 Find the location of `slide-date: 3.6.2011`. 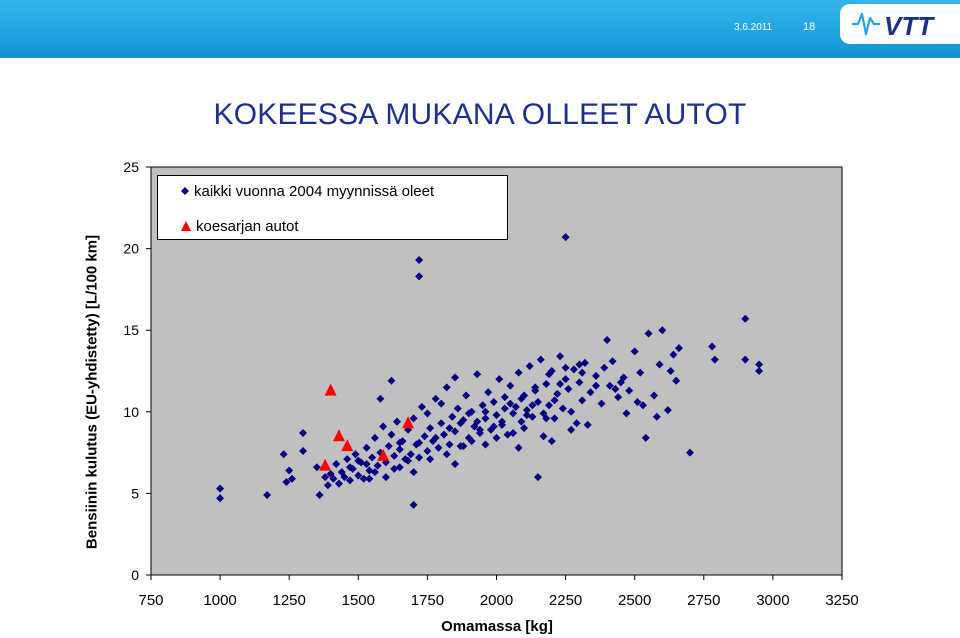

slide-date: 3.6.2011 is located at coordinates (753, 27).